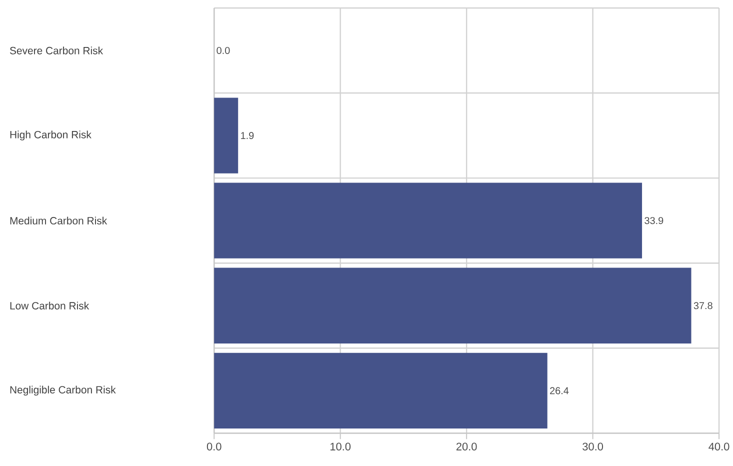  I want to click on y-tick-label: Negligible Carbon Risk, so click(63, 391).